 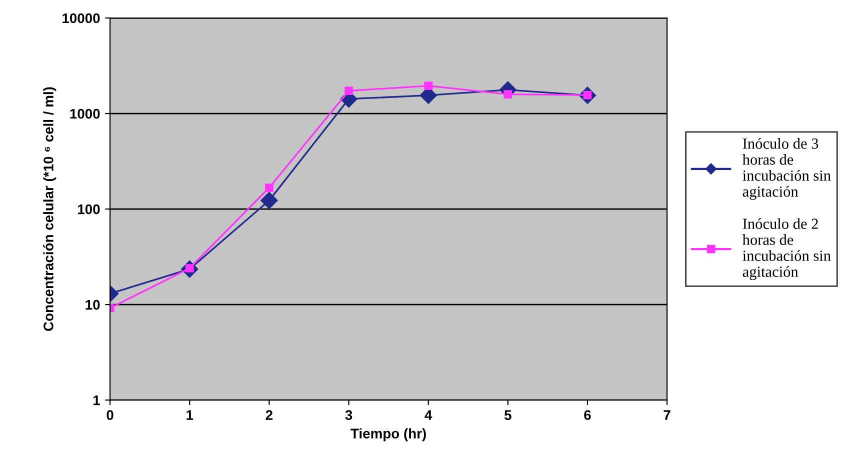 What do you see at coordinates (348, 415) in the screenshot?
I see `x-tick-label: 3` at bounding box center [348, 415].